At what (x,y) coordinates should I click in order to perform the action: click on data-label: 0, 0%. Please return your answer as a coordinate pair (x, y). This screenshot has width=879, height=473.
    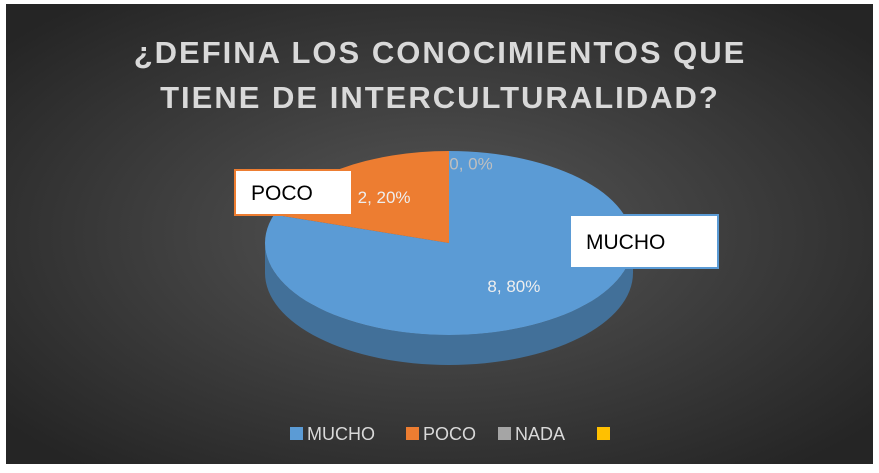
    Looking at the image, I should click on (470, 163).